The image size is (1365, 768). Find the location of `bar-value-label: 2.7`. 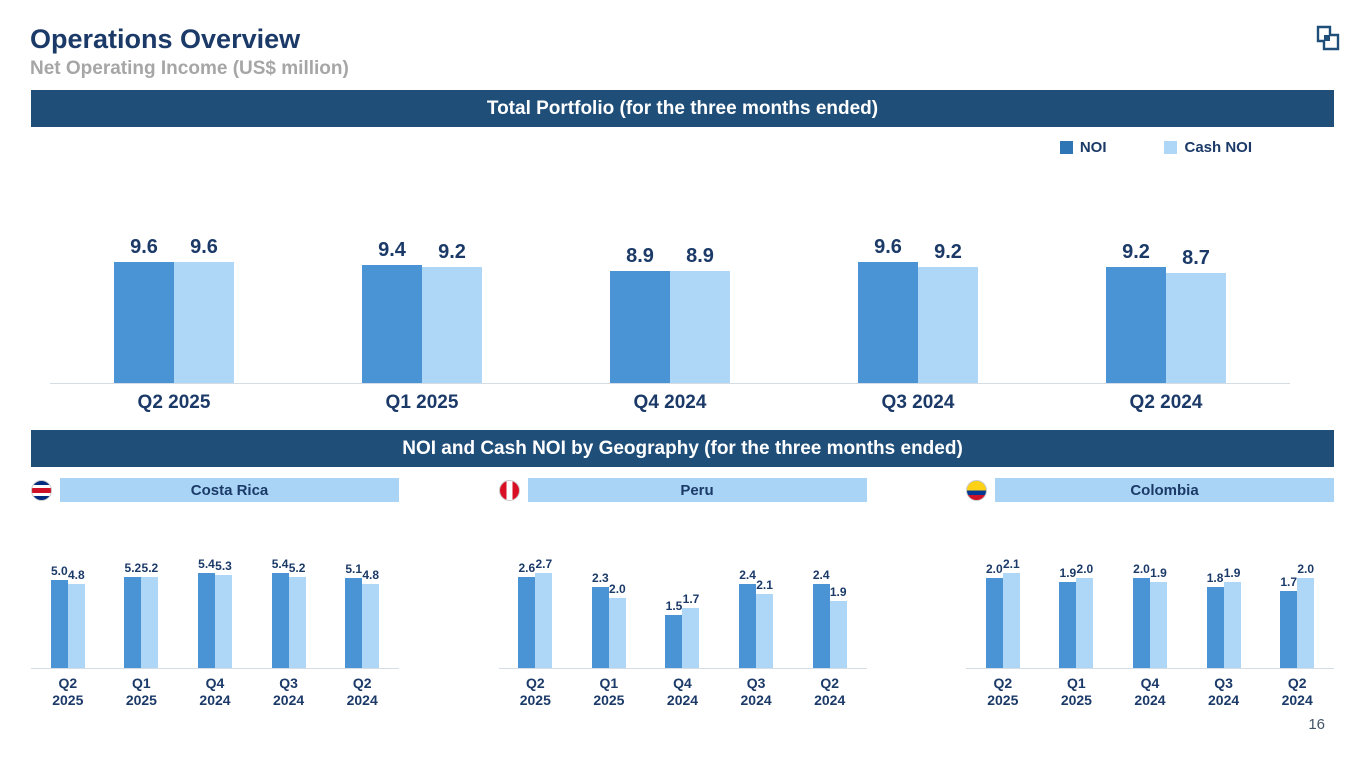

bar-value-label: 2.7 is located at coordinates (544, 564).